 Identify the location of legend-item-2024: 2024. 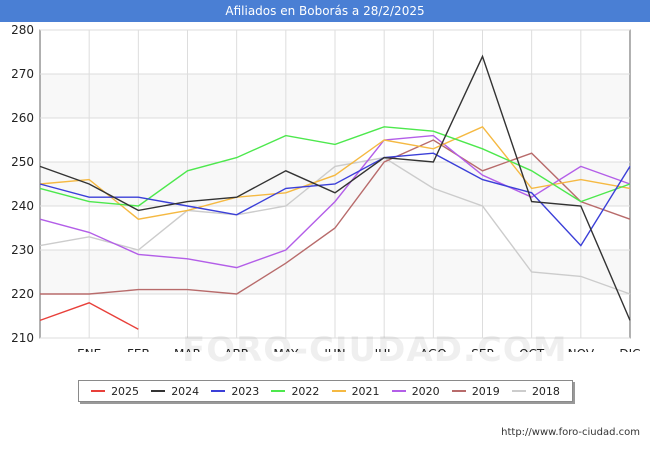
(175, 391).